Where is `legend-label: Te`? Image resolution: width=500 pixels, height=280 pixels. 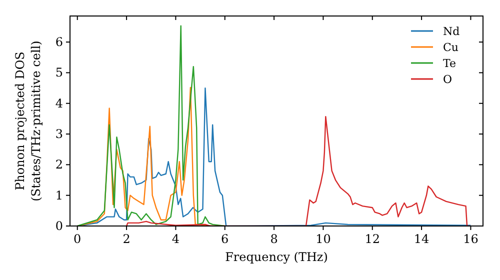 legend-label: Te is located at coordinates (449, 63).